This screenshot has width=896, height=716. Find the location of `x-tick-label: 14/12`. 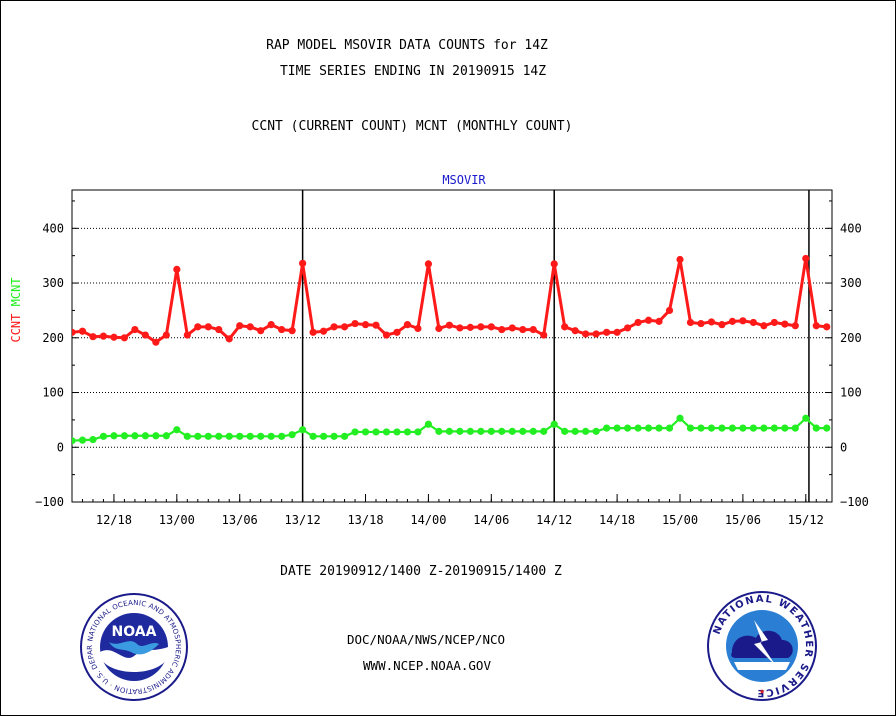

x-tick-label: 14/12 is located at coordinates (554, 520).